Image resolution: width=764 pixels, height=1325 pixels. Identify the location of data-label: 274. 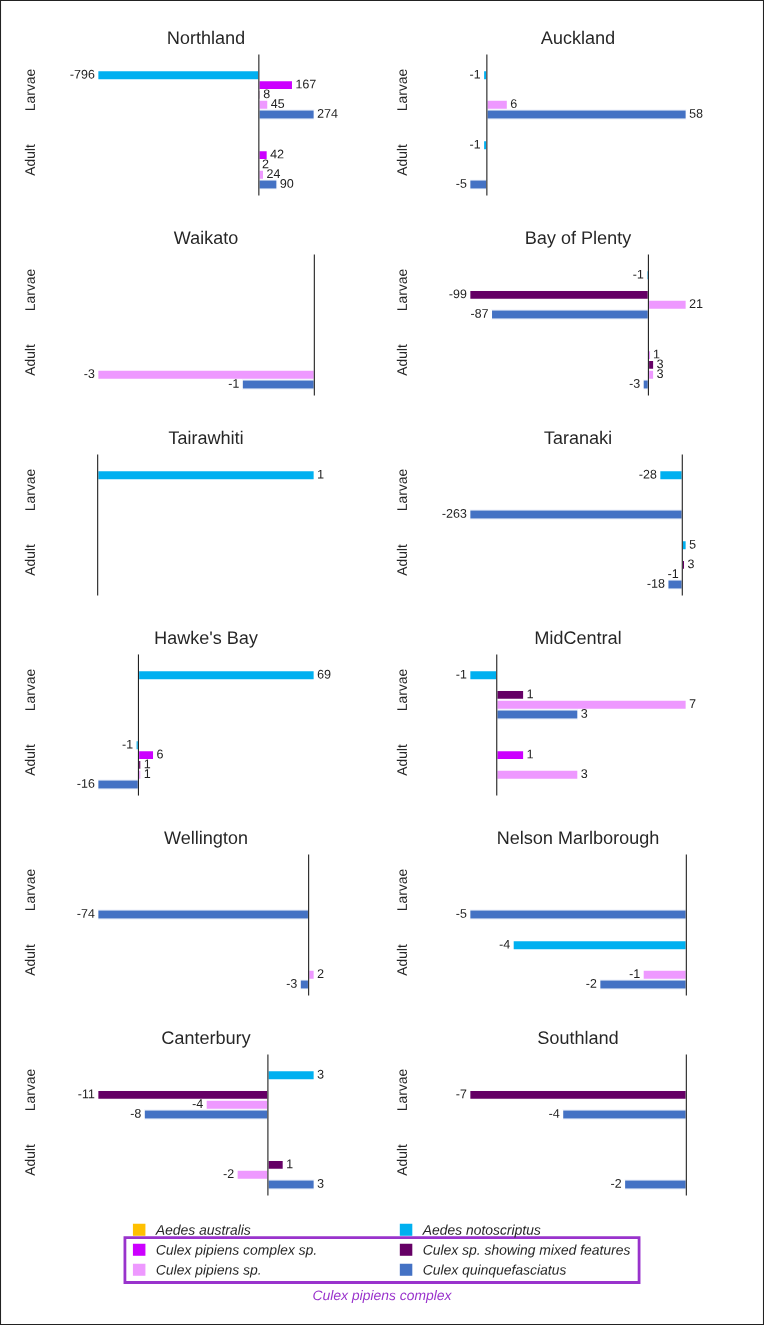
(327, 113).